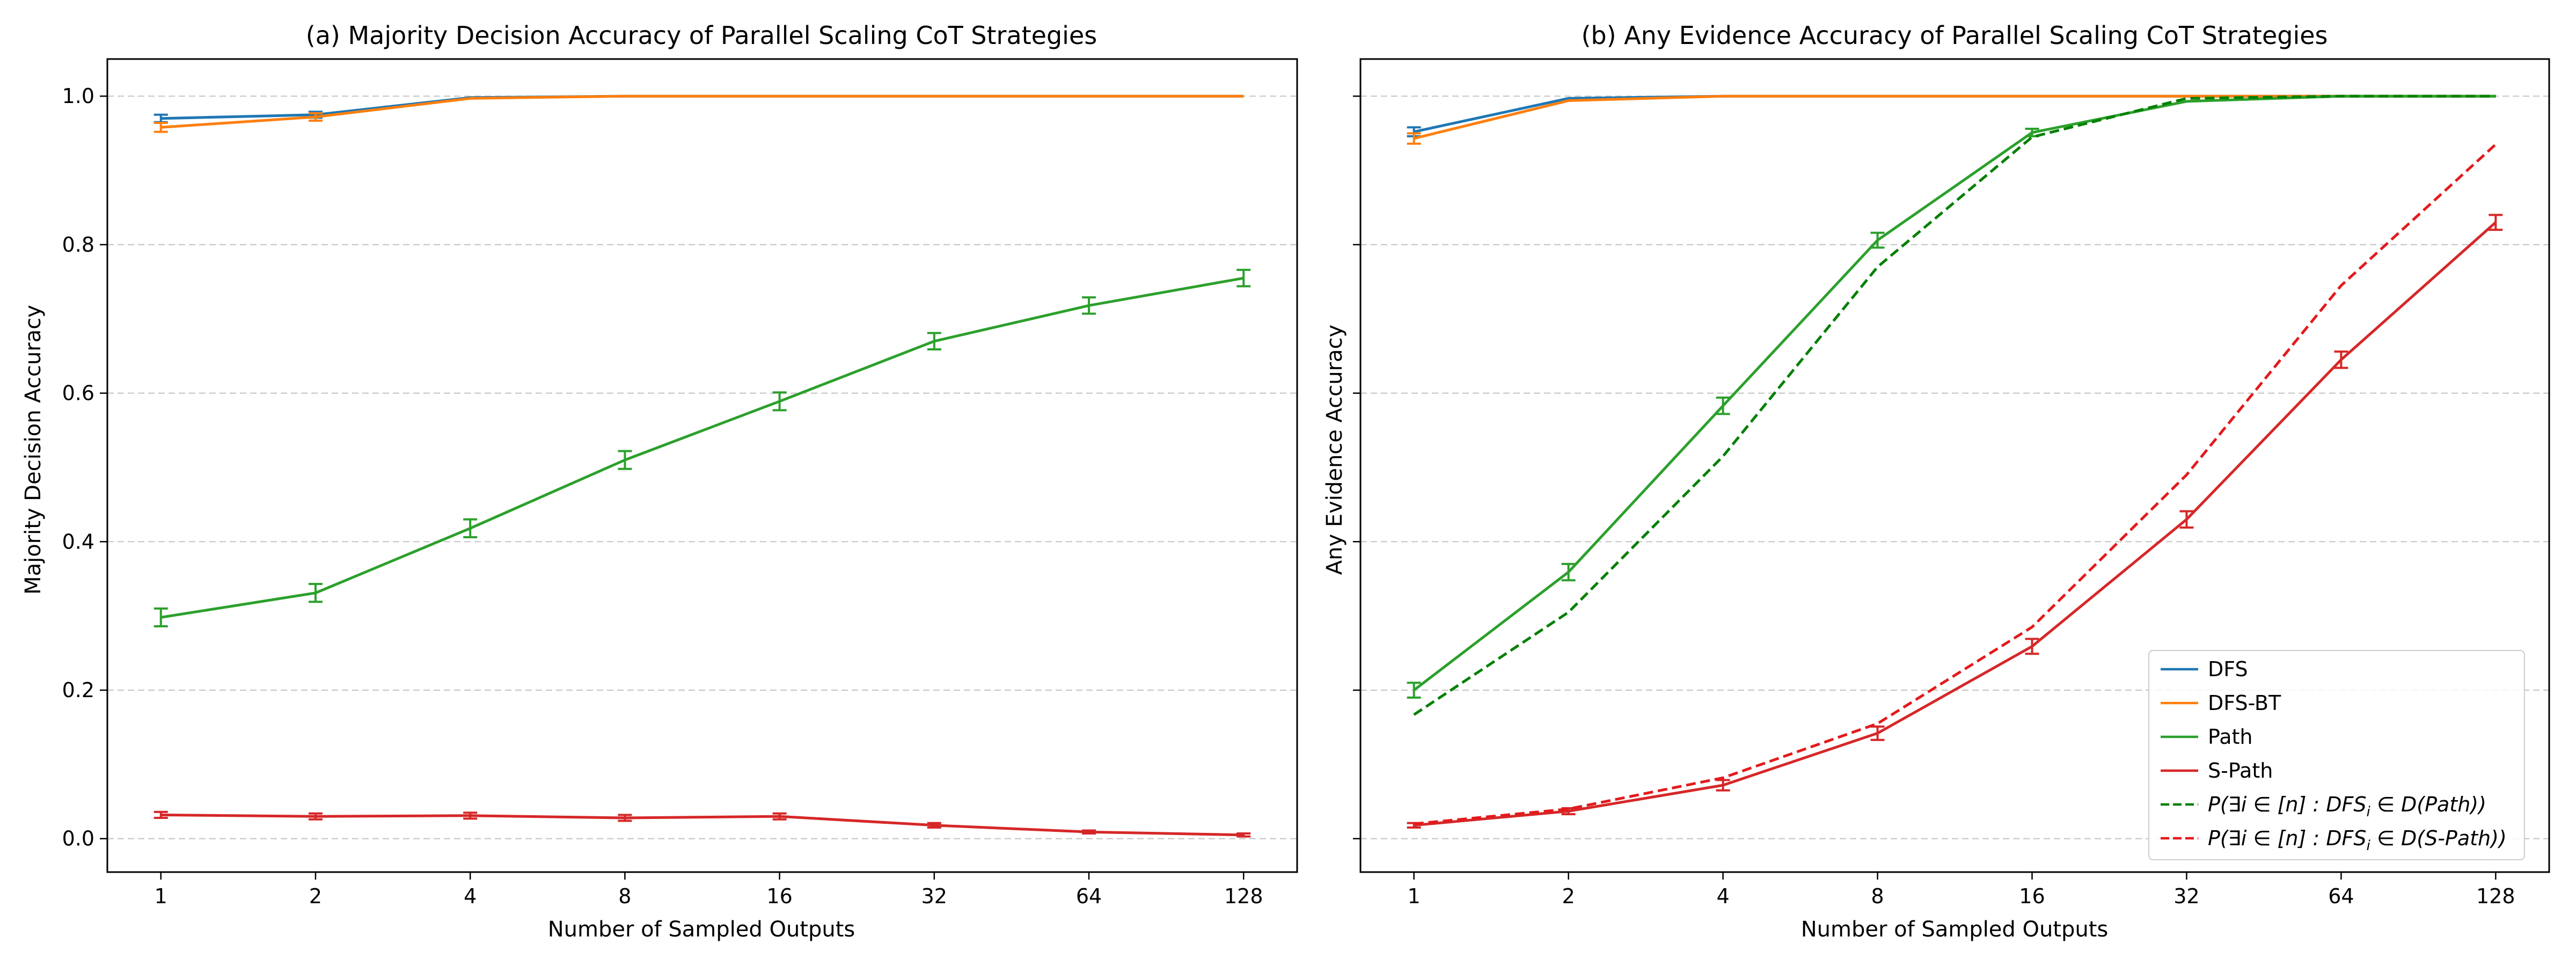 This screenshot has height=966, width=2576. Describe the element at coordinates (2438, 838) in the screenshot. I see `legend-label-suffix: ∈ D(S-Path))` at that location.